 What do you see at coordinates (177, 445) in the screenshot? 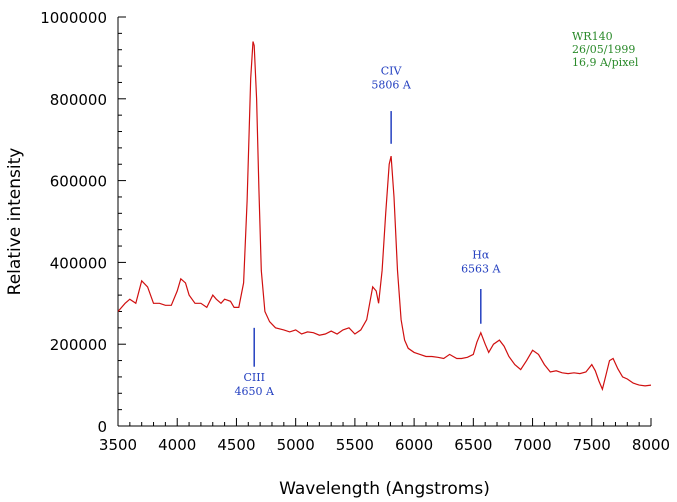
I see `x-tick-label: 4000` at bounding box center [177, 445].